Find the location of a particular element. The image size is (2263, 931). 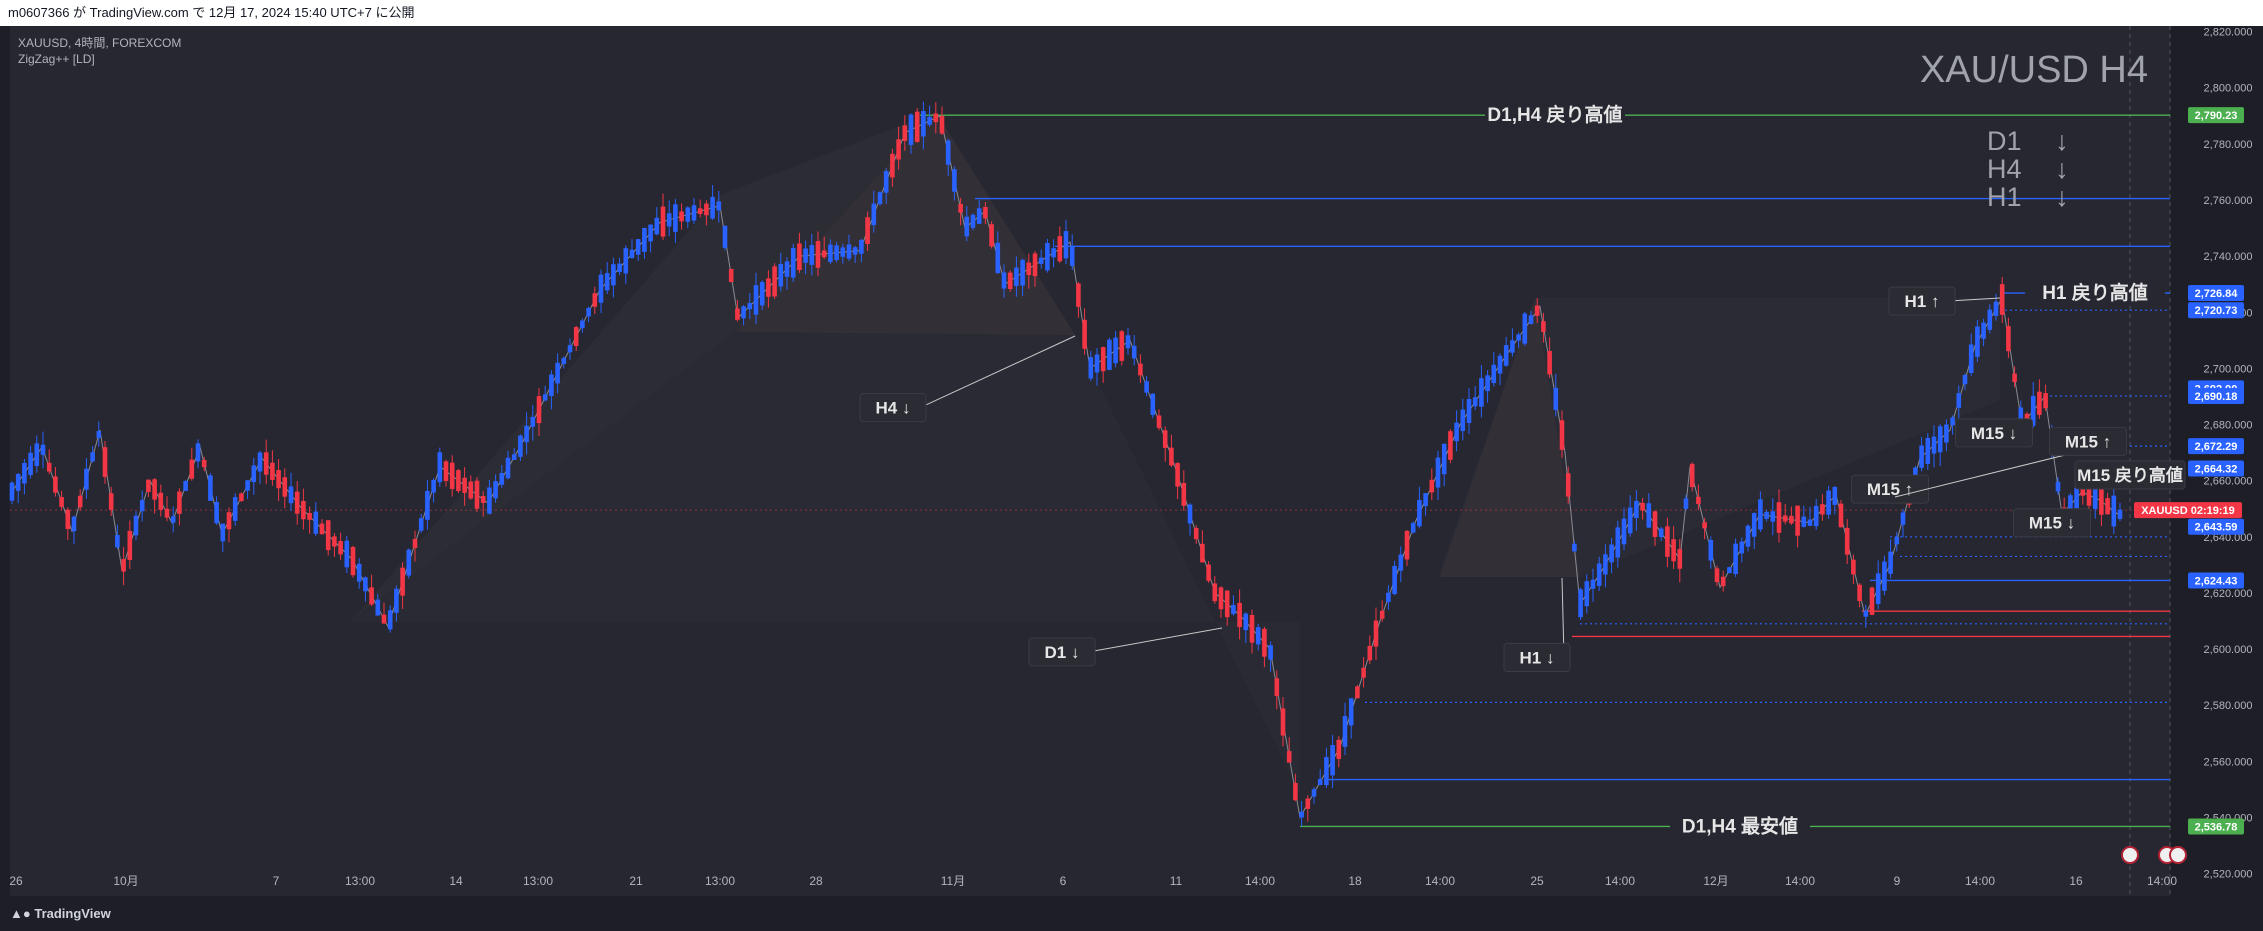

y-tick-label: 2,580.000 is located at coordinates (2228, 706).